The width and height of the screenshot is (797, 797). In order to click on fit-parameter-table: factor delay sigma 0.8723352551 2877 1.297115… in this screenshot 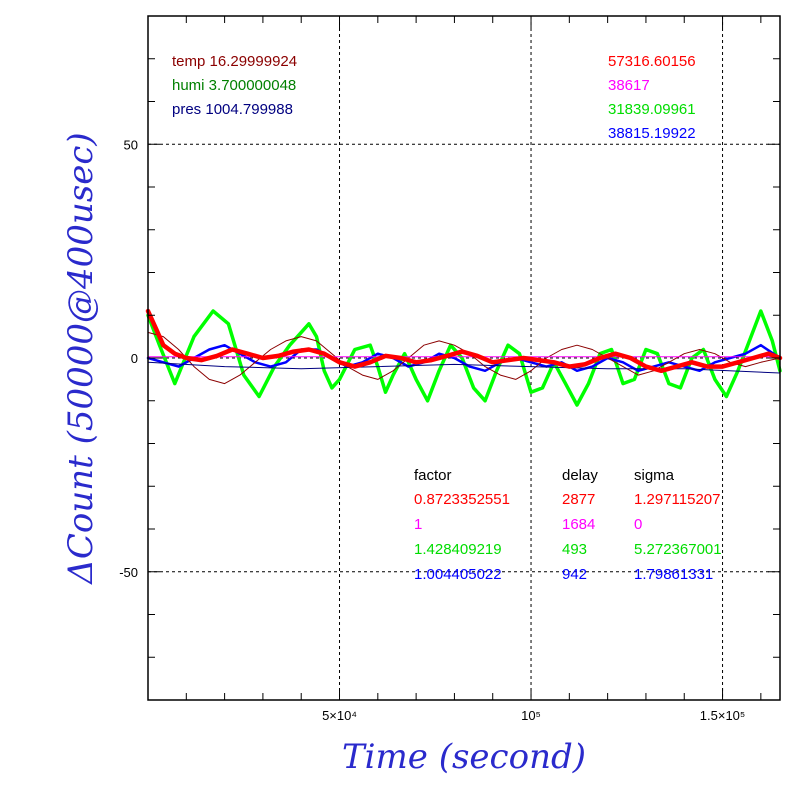, I will do `click(568, 525)`.